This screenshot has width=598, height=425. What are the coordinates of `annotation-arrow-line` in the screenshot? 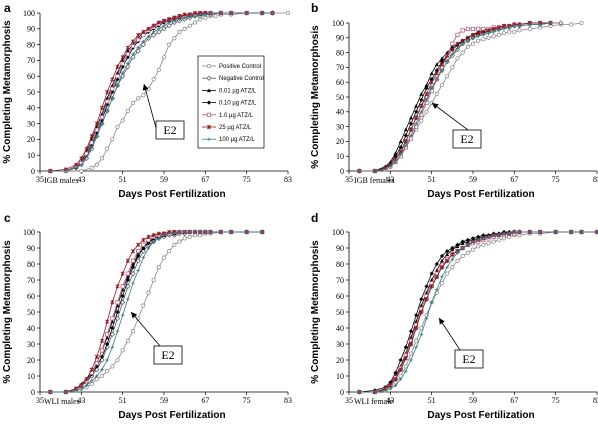 It's located at (145, 329).